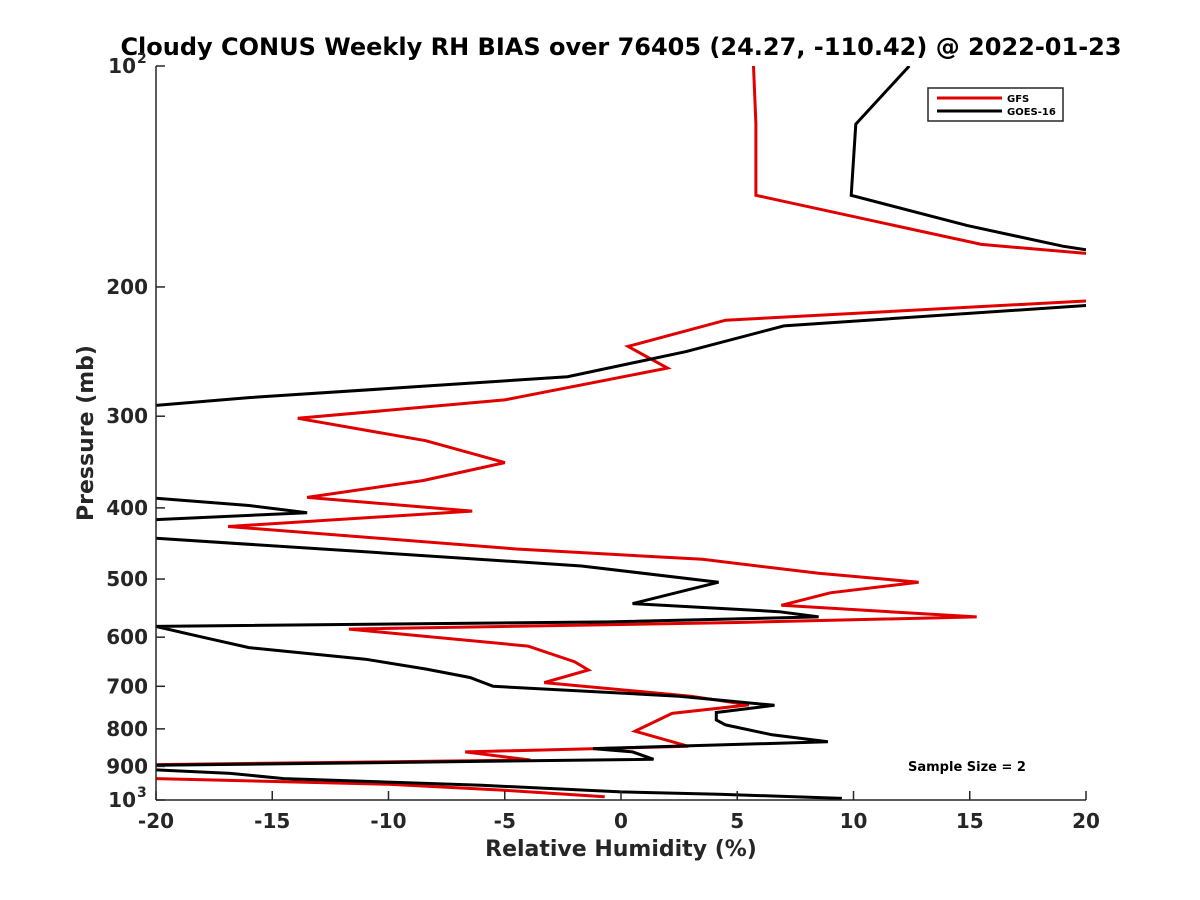 The image size is (1200, 900). Describe the element at coordinates (1086, 821) in the screenshot. I see `x-tick-label: 20` at that location.